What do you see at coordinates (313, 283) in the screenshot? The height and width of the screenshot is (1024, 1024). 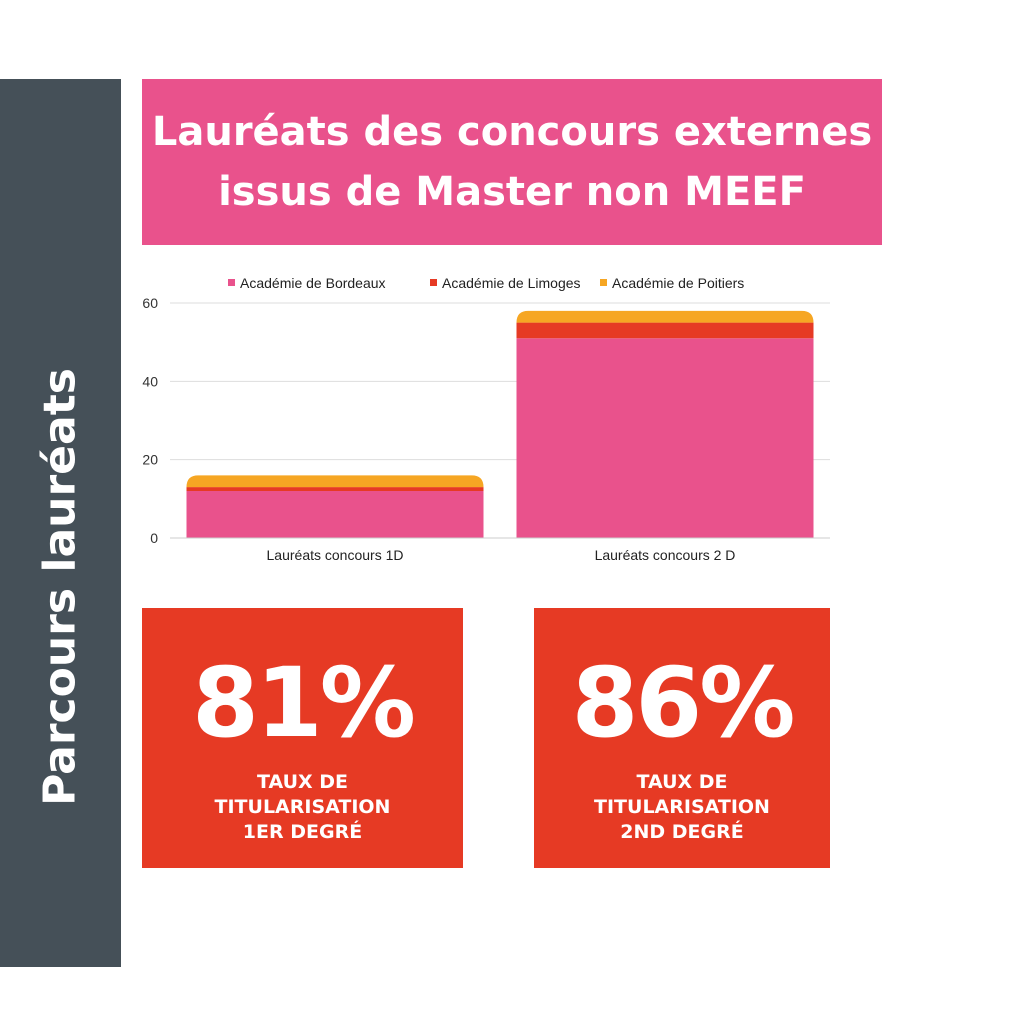 I see `legend-label: Académie de Bordeaux` at bounding box center [313, 283].